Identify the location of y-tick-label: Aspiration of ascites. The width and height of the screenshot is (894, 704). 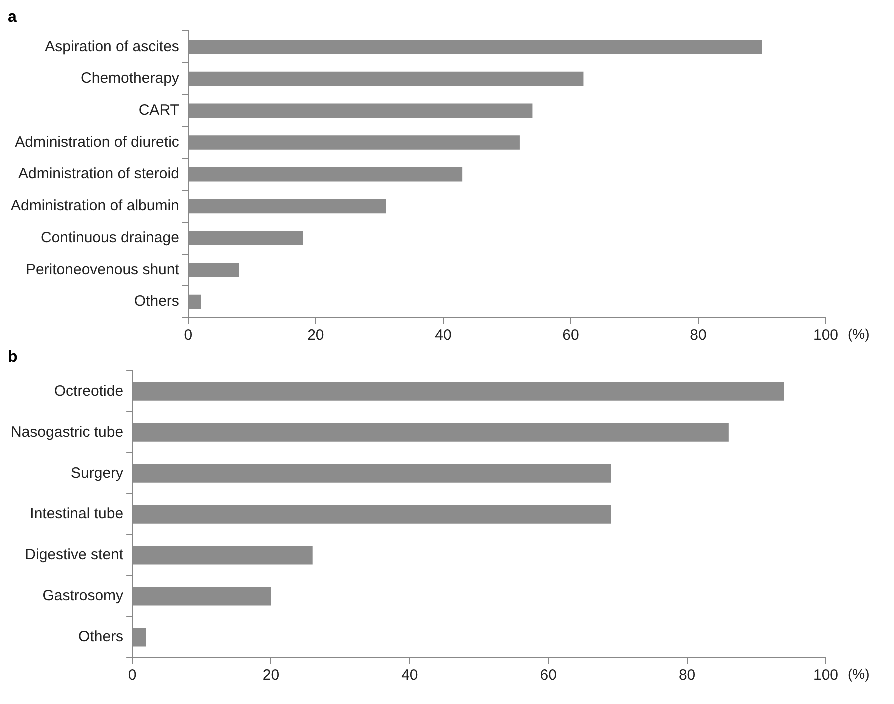
(112, 47).